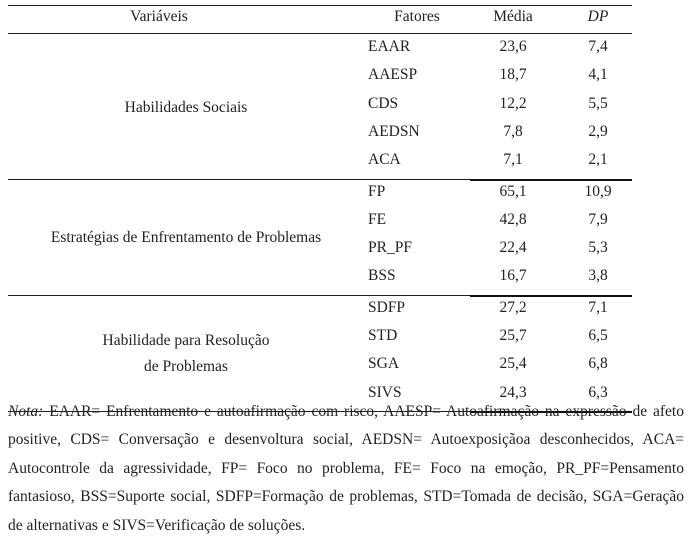 This screenshot has height=547, width=695. Describe the element at coordinates (513, 219) in the screenshot. I see `mean-cell: 42,8` at that location.